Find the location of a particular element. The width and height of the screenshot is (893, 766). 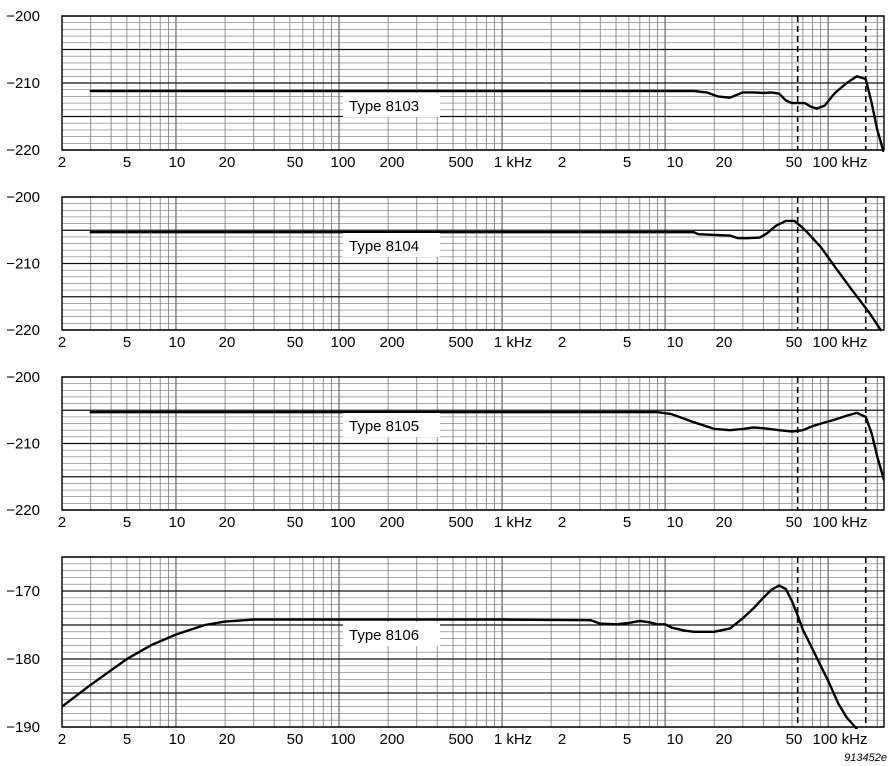

y-tick-label: −190 is located at coordinates (23, 727).